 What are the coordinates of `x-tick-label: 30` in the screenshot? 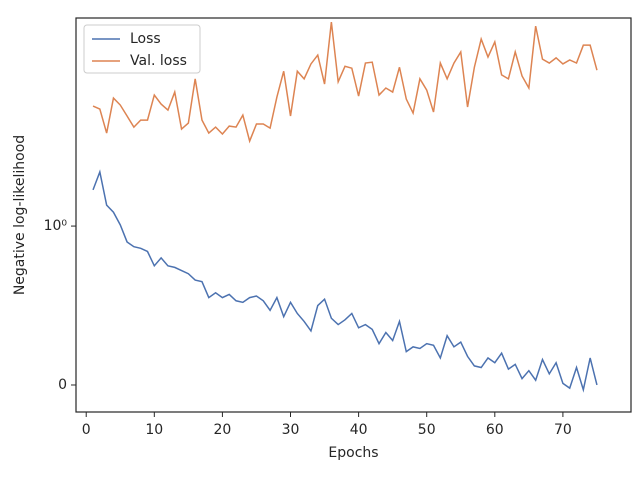 It's located at (291, 430).